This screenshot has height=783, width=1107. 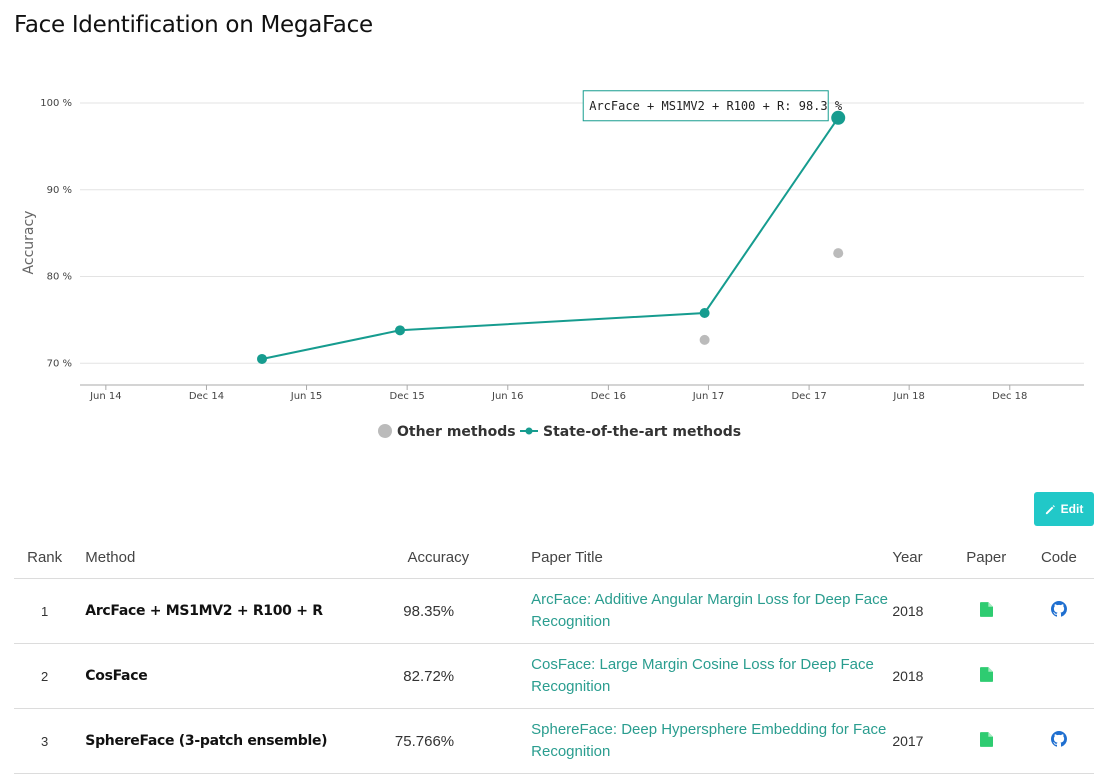 I want to click on y-axis-label: Accuracy, so click(x=29, y=243).